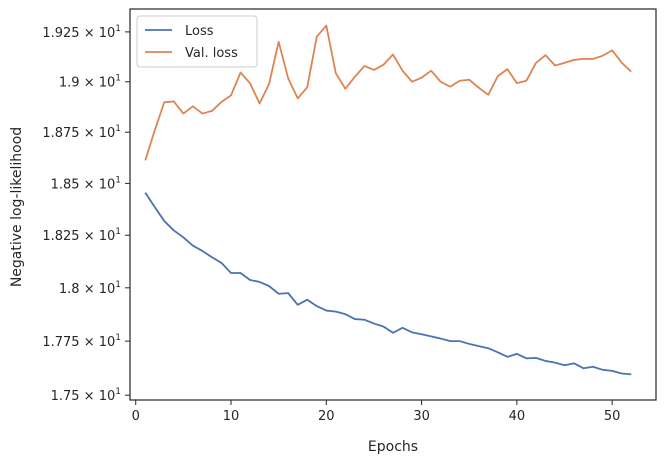 The height and width of the screenshot is (463, 666). I want to click on x-tick-label: 40, so click(517, 416).